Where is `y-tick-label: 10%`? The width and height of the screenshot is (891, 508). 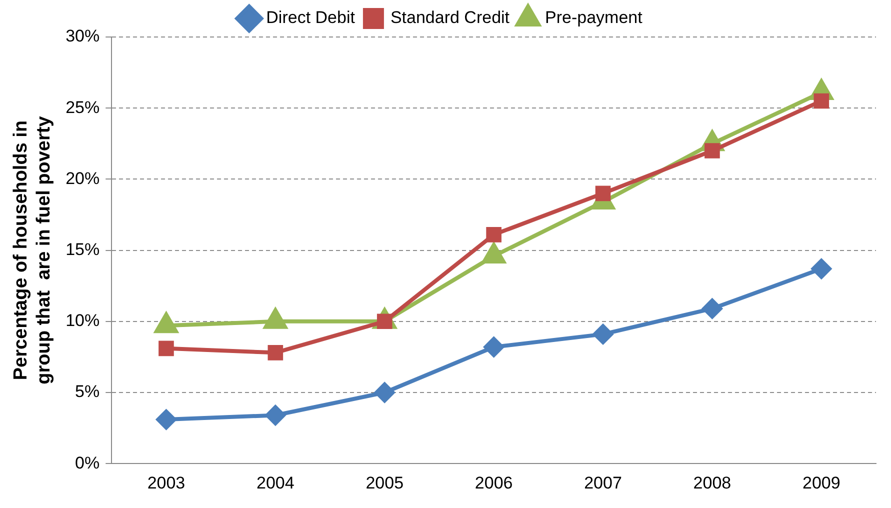
y-tick-label: 10% is located at coordinates (83, 320).